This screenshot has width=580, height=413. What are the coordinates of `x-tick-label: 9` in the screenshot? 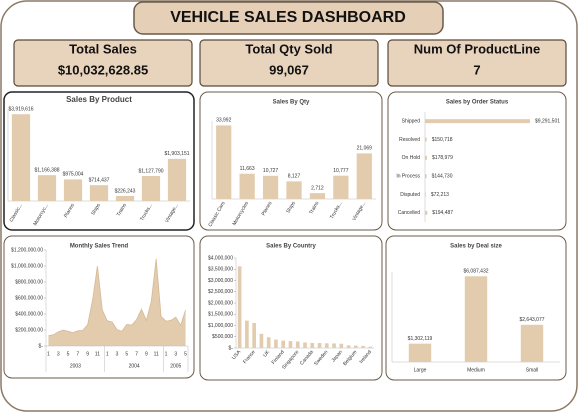 It's located at (87, 354).